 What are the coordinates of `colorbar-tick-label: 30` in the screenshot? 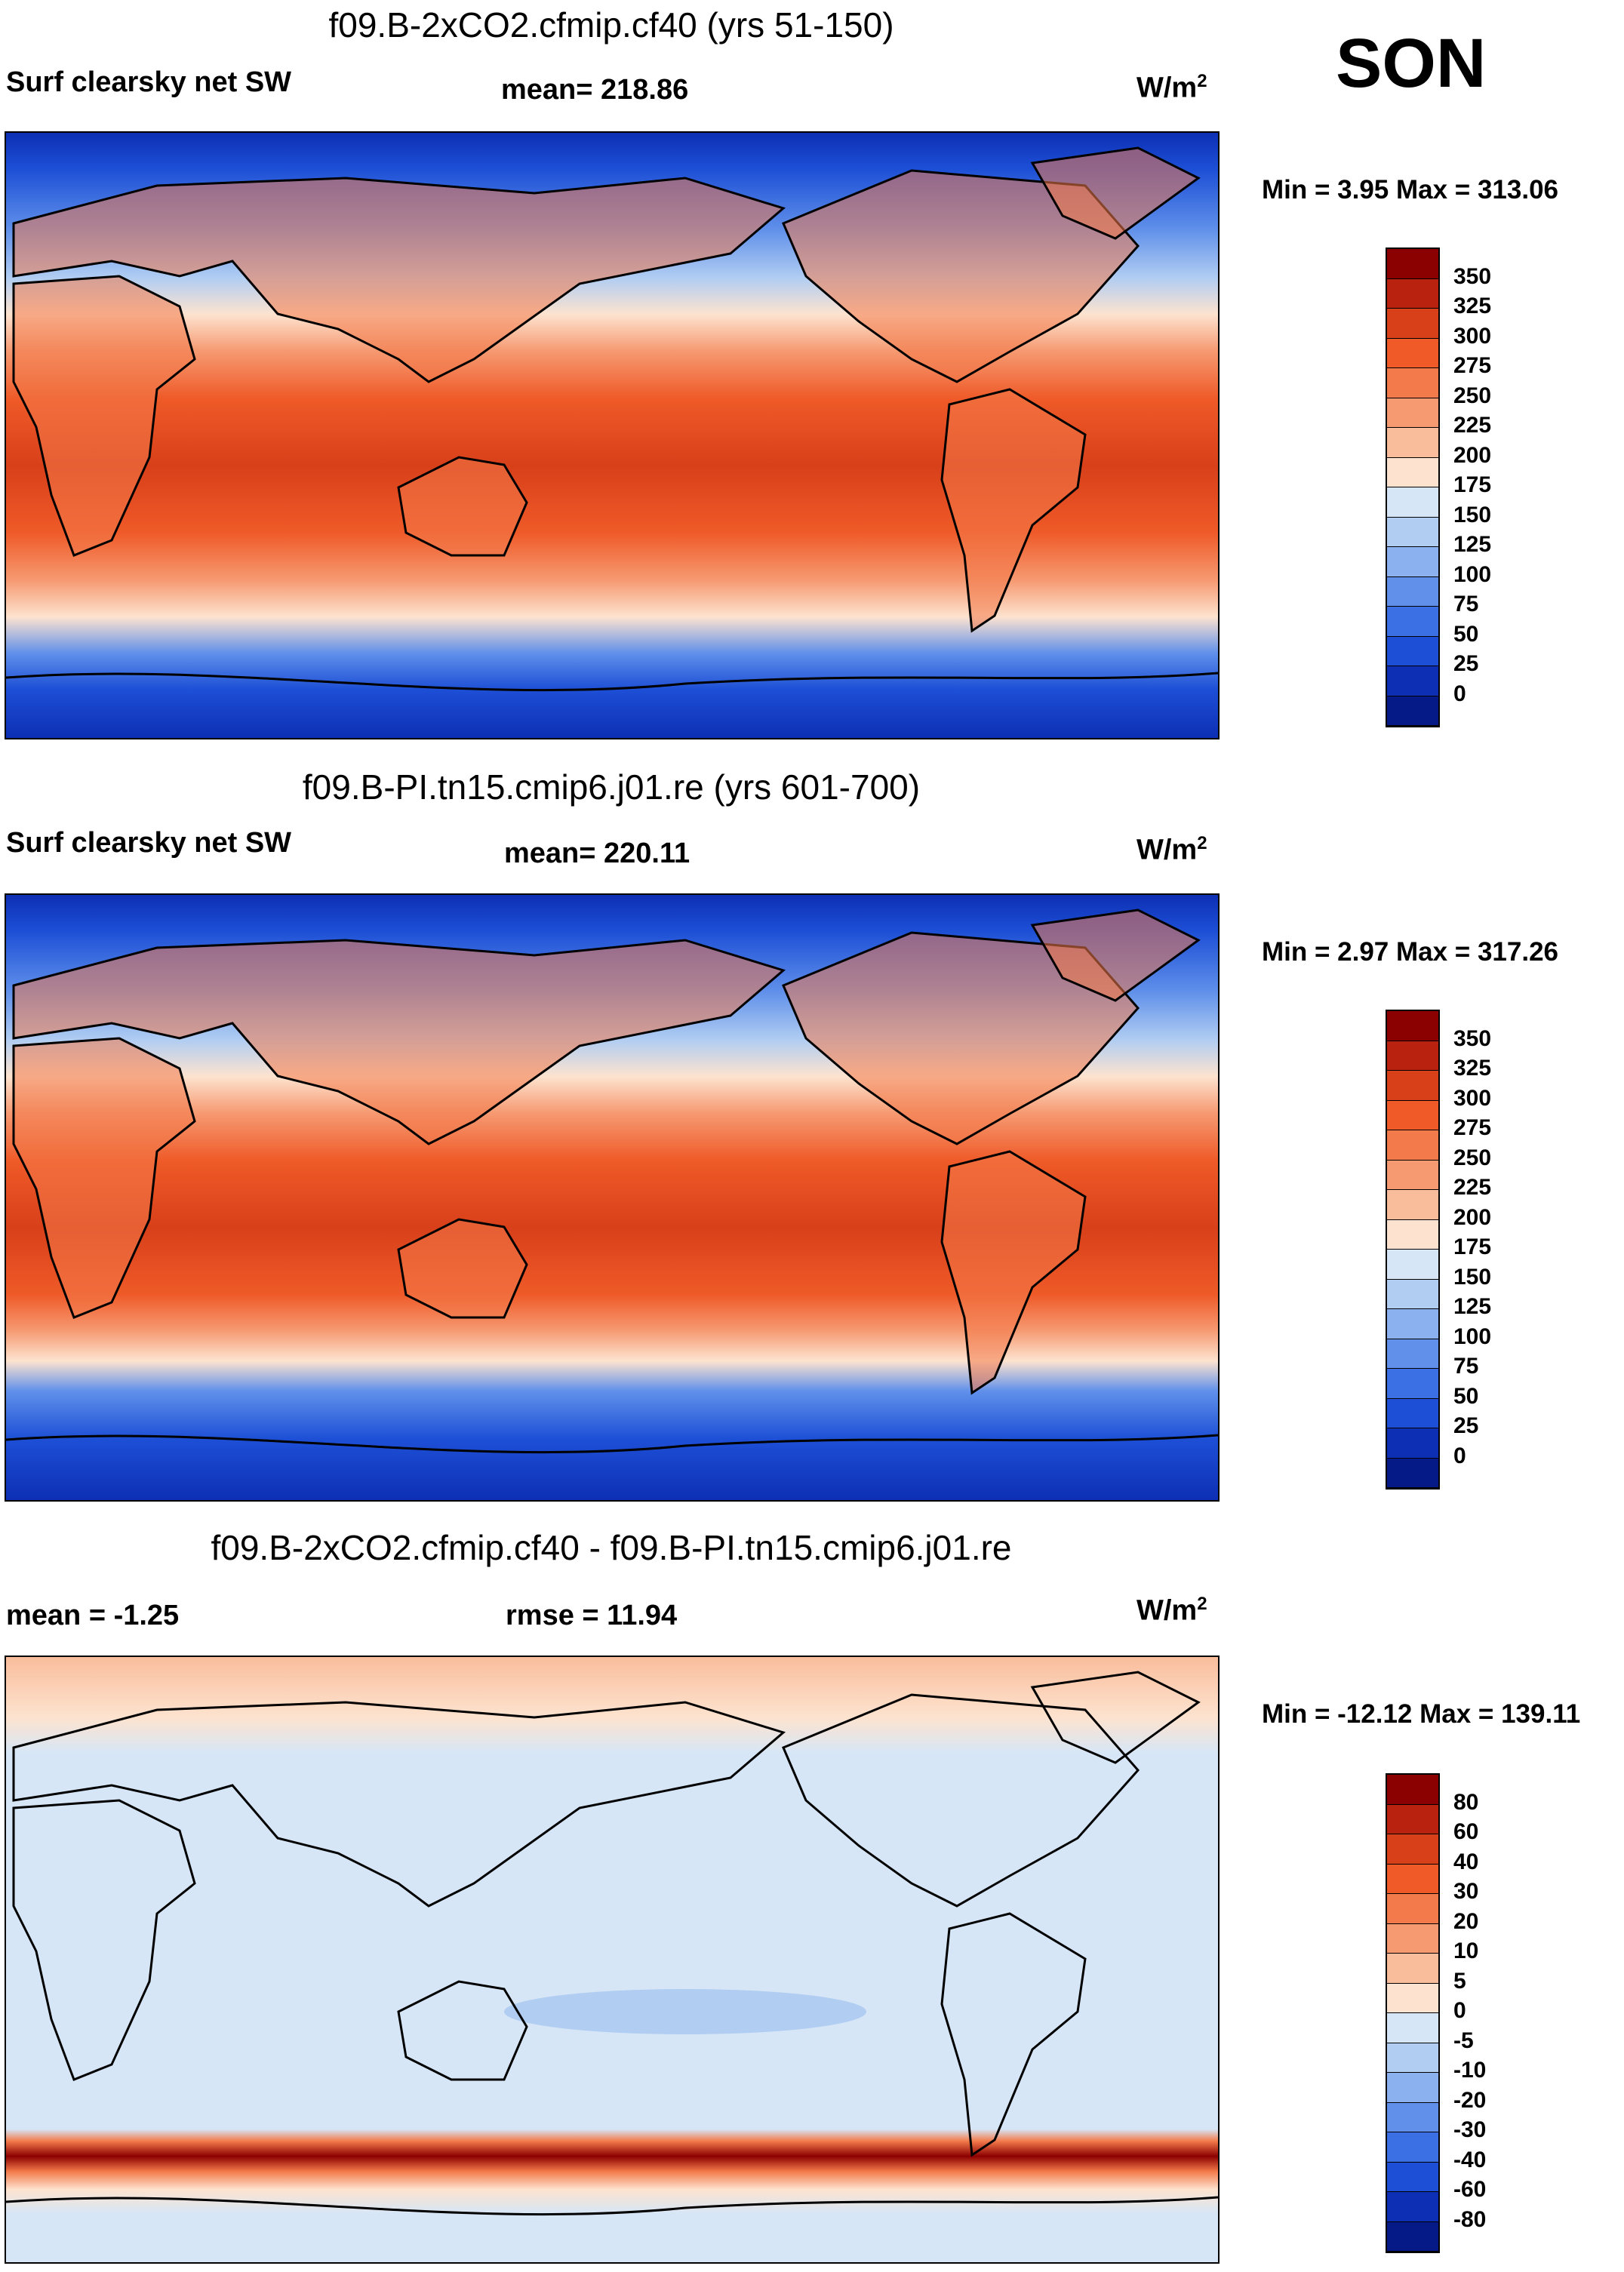 It's located at (1466, 1891).